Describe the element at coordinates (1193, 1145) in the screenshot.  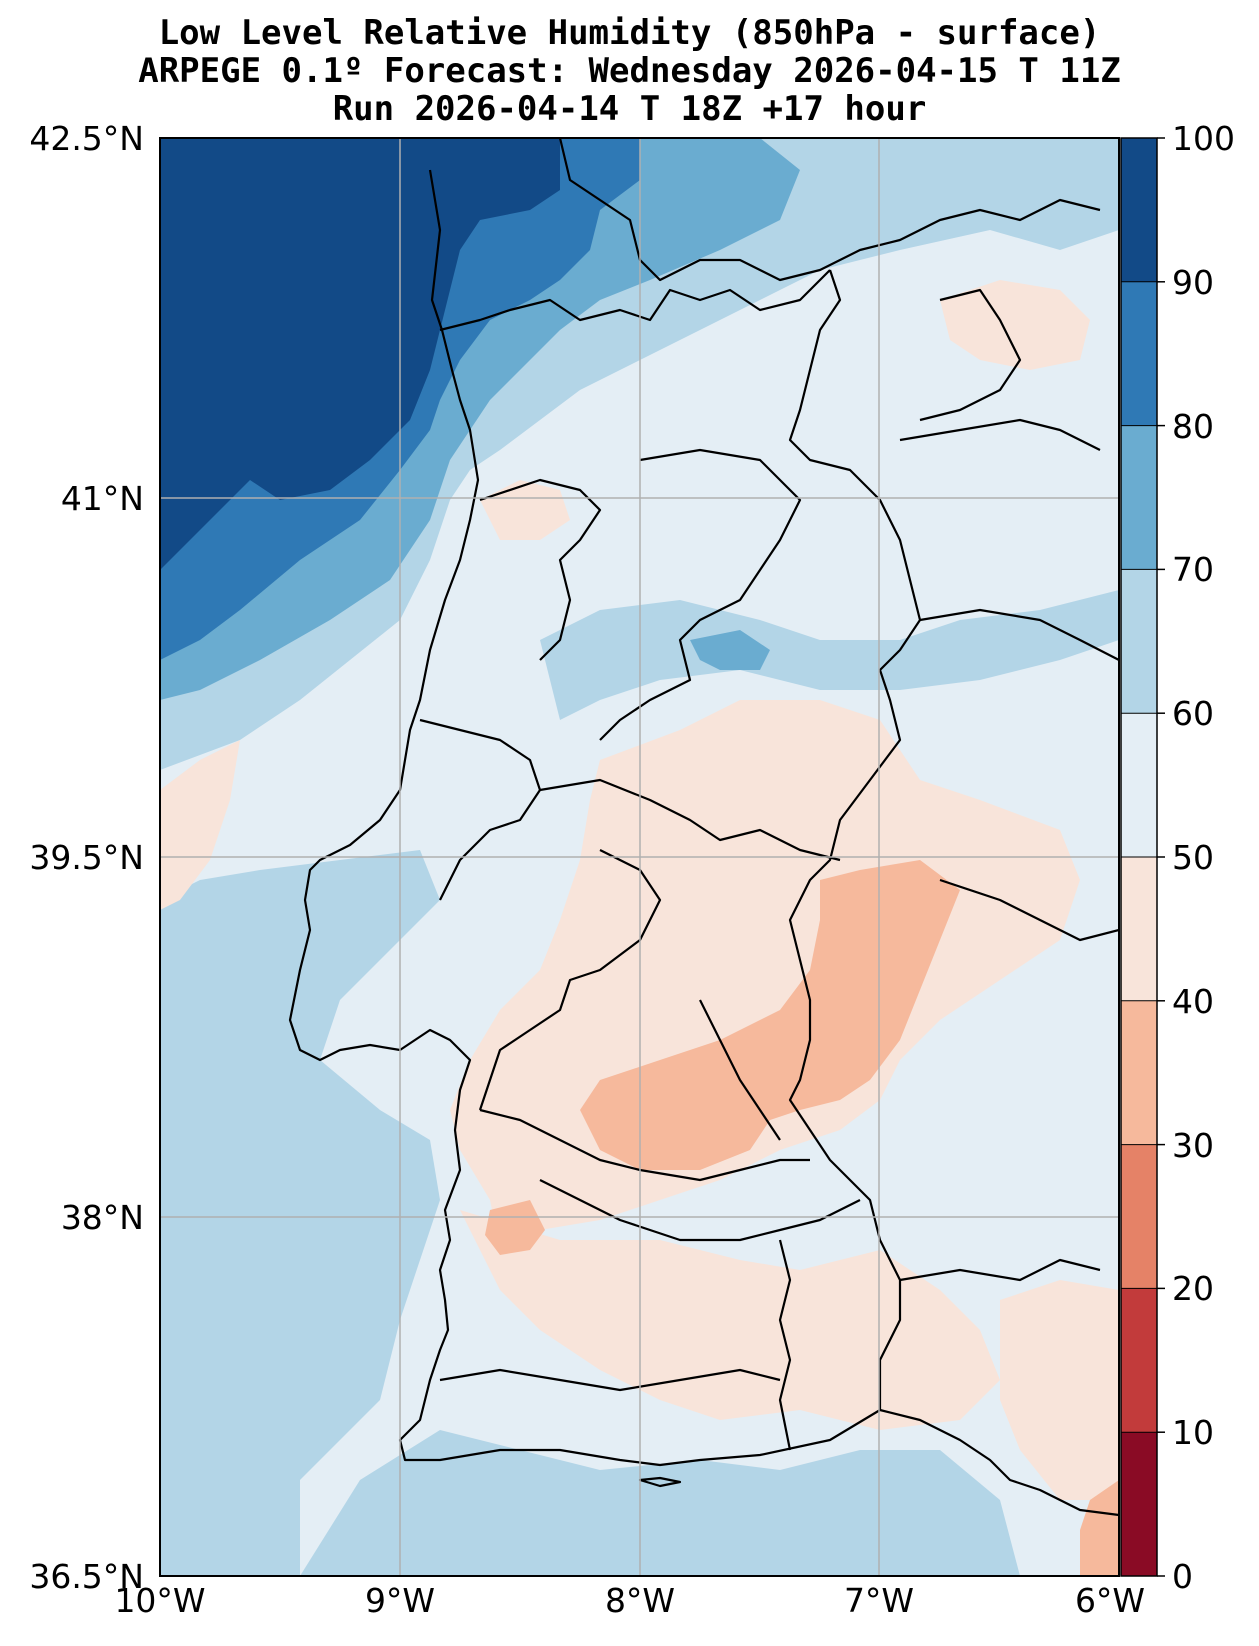
I see `colorbar-tick-label: 30` at that location.